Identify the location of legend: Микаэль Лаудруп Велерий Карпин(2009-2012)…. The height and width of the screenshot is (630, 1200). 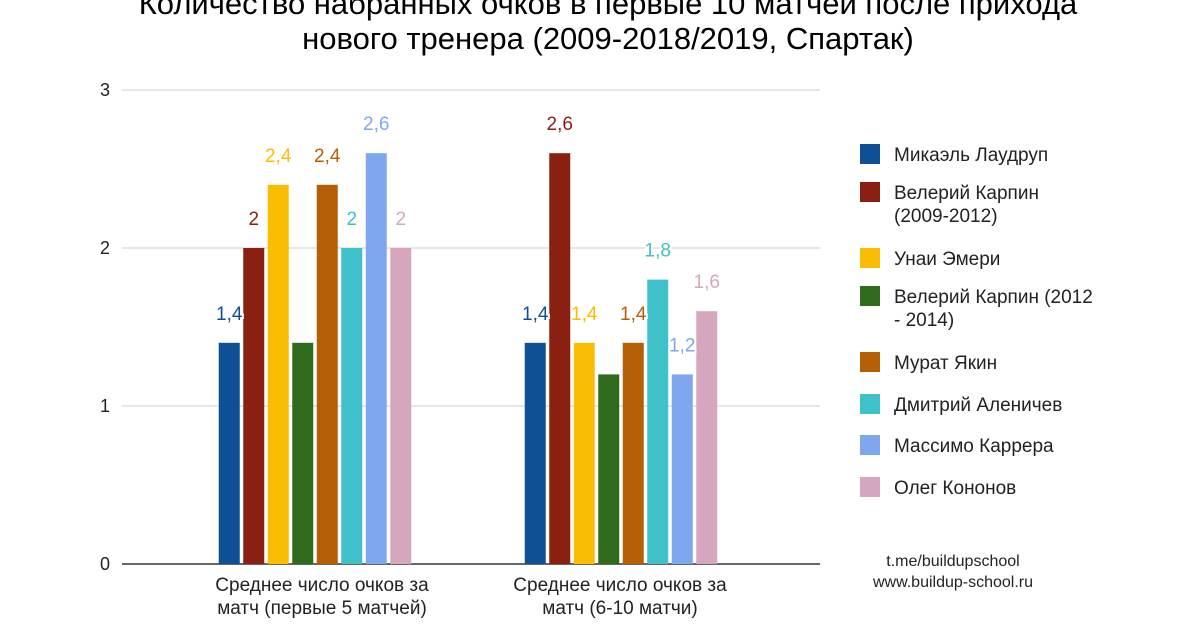
(976, 321).